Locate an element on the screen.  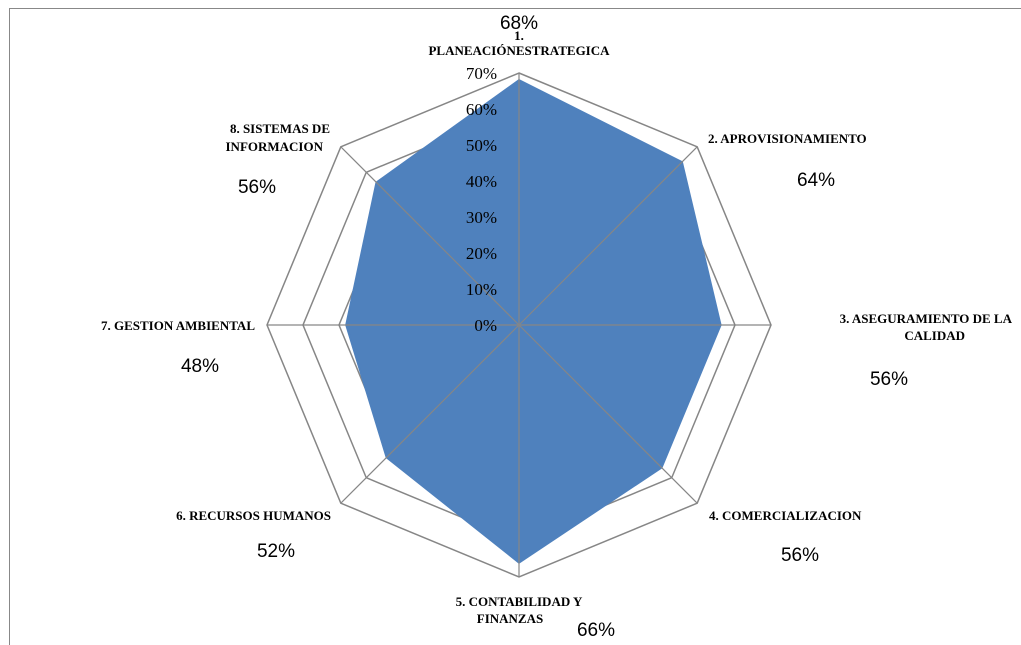
category-label: 8. SISTEMAS DE is located at coordinates (280, 128).